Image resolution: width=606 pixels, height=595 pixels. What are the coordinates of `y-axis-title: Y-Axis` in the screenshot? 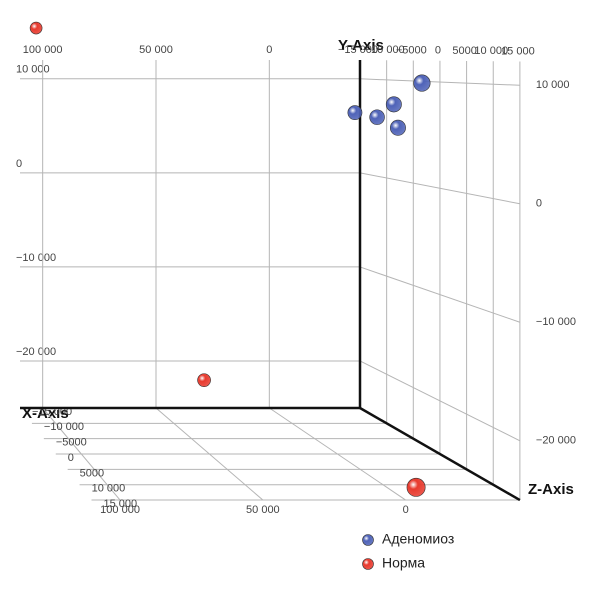 It's located at (361, 45).